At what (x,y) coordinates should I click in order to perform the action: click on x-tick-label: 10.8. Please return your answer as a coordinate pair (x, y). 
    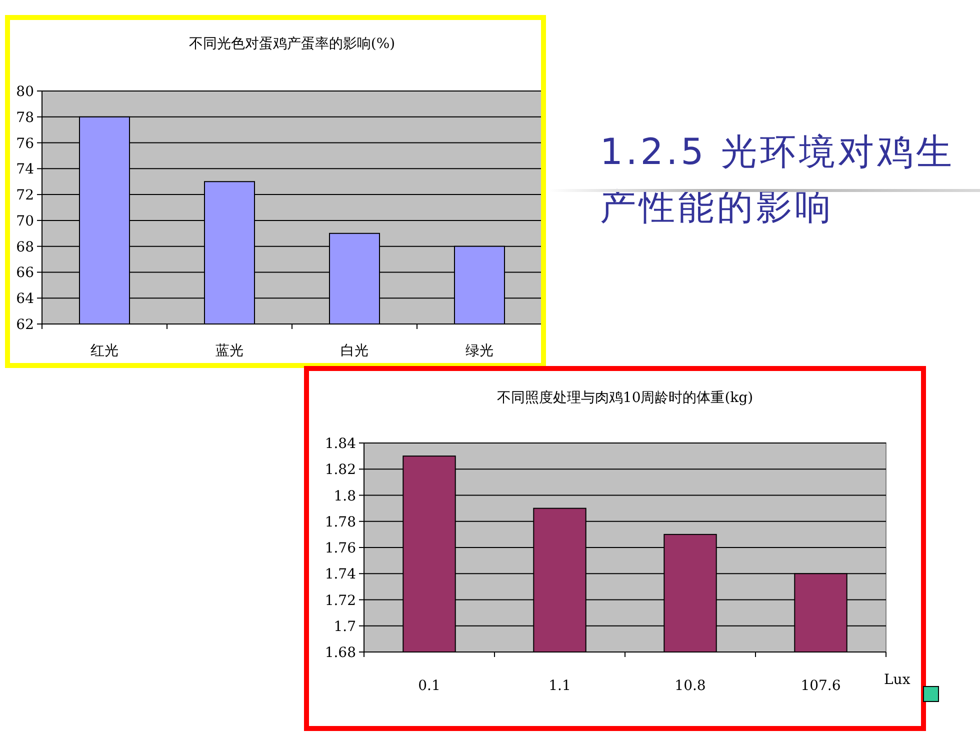
    Looking at the image, I should click on (690, 686).